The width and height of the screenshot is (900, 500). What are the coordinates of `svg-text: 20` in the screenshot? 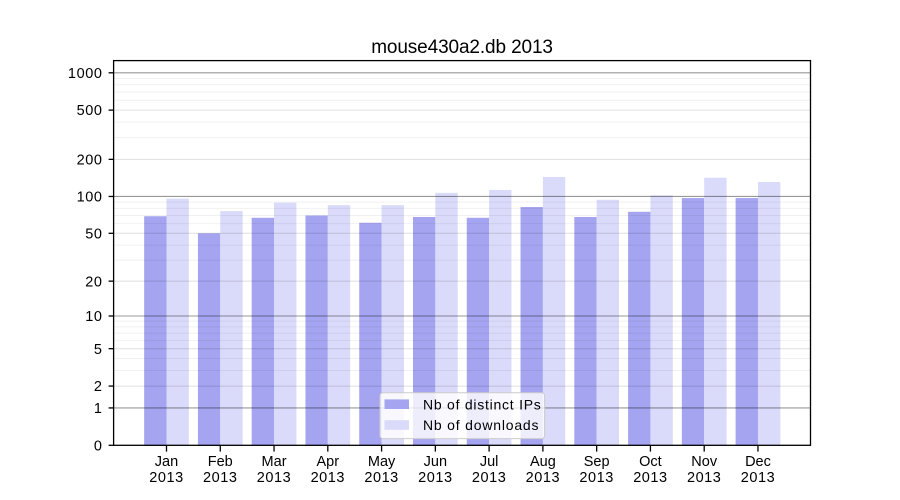 It's located at (93, 282).